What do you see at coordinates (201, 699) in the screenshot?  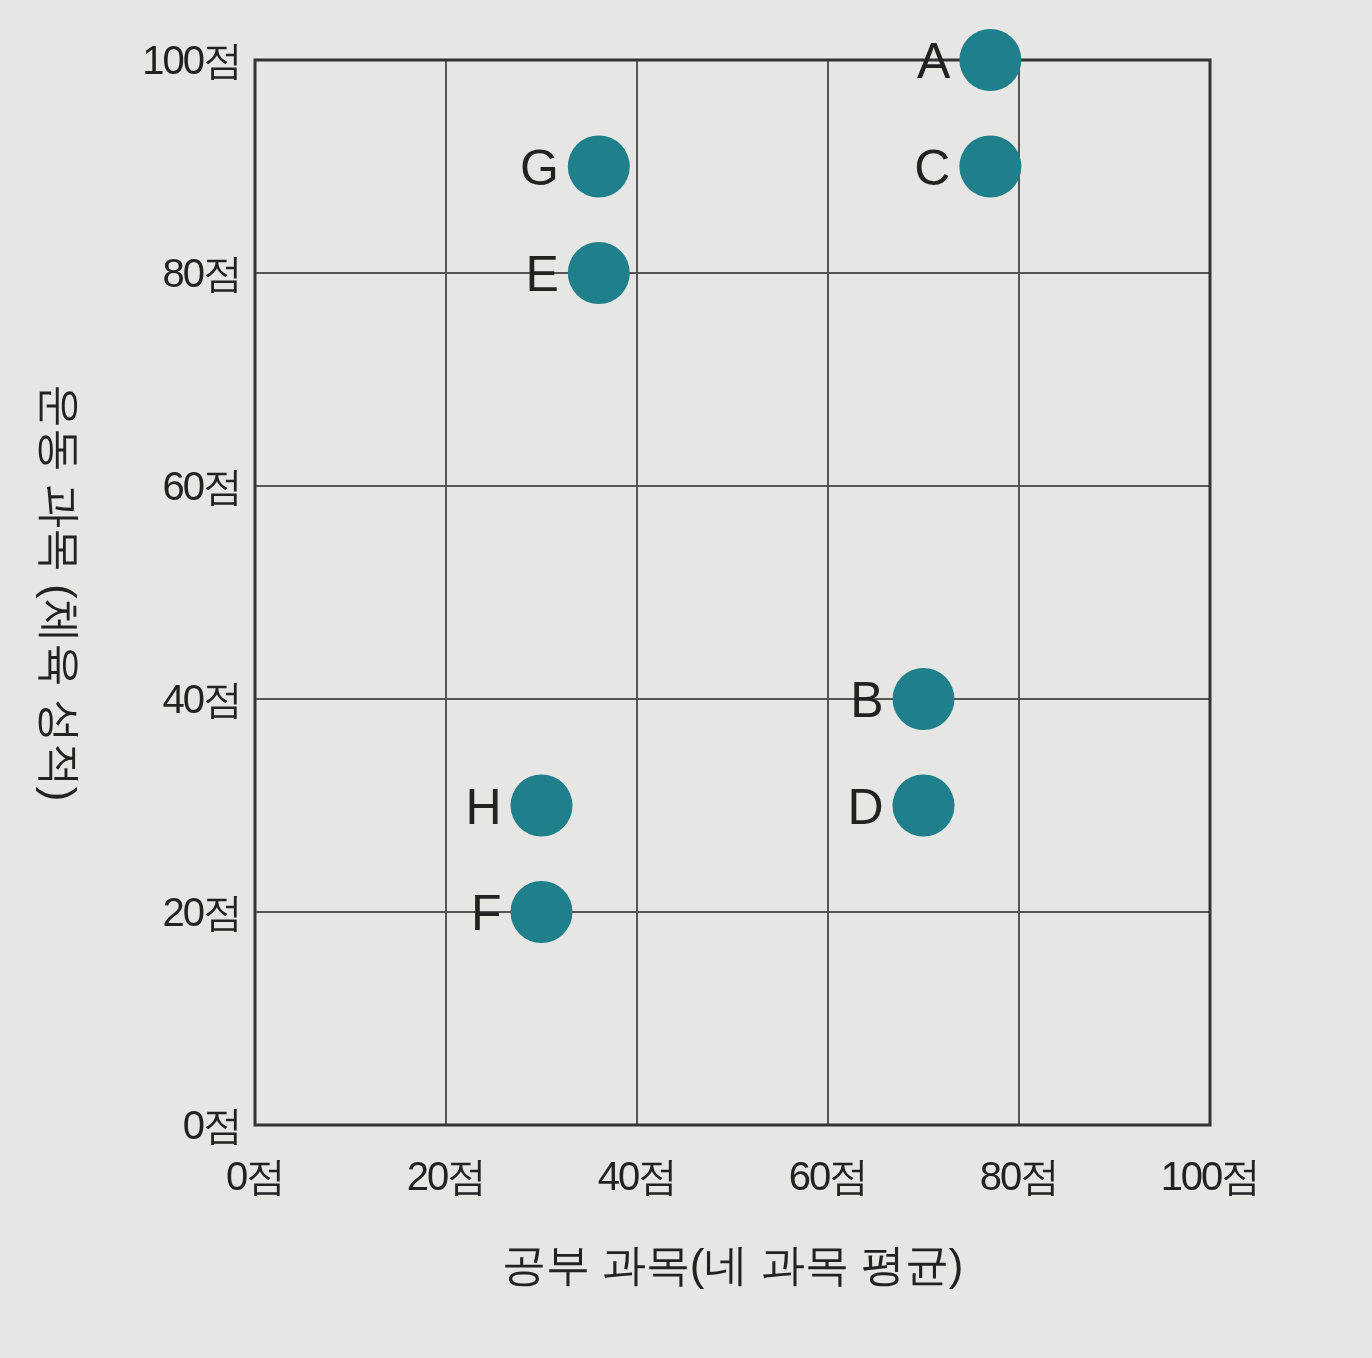 I see `y-tick-label: 40점` at bounding box center [201, 699].